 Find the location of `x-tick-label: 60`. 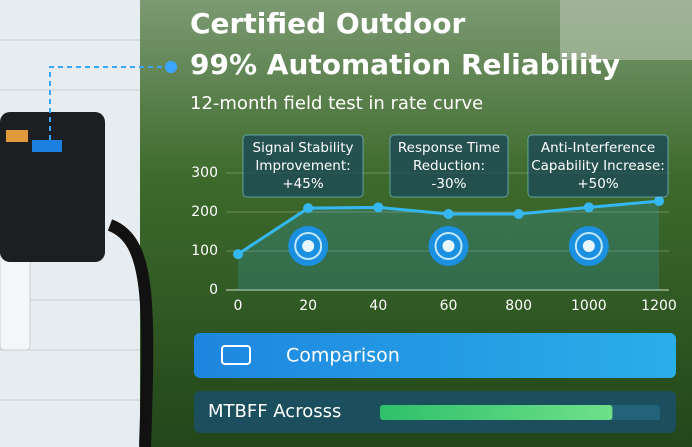

x-tick-label: 60 is located at coordinates (449, 306).